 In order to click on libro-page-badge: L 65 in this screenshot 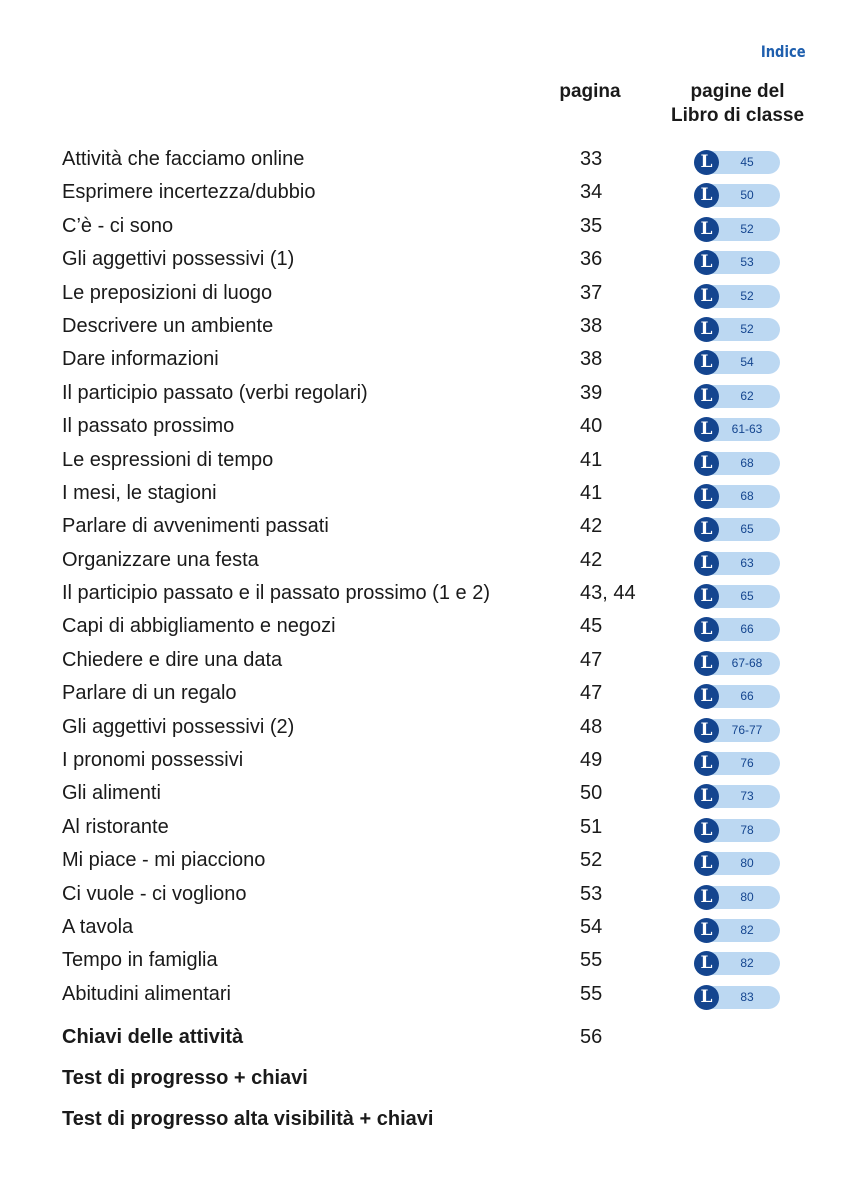, I will do `click(737, 530)`.